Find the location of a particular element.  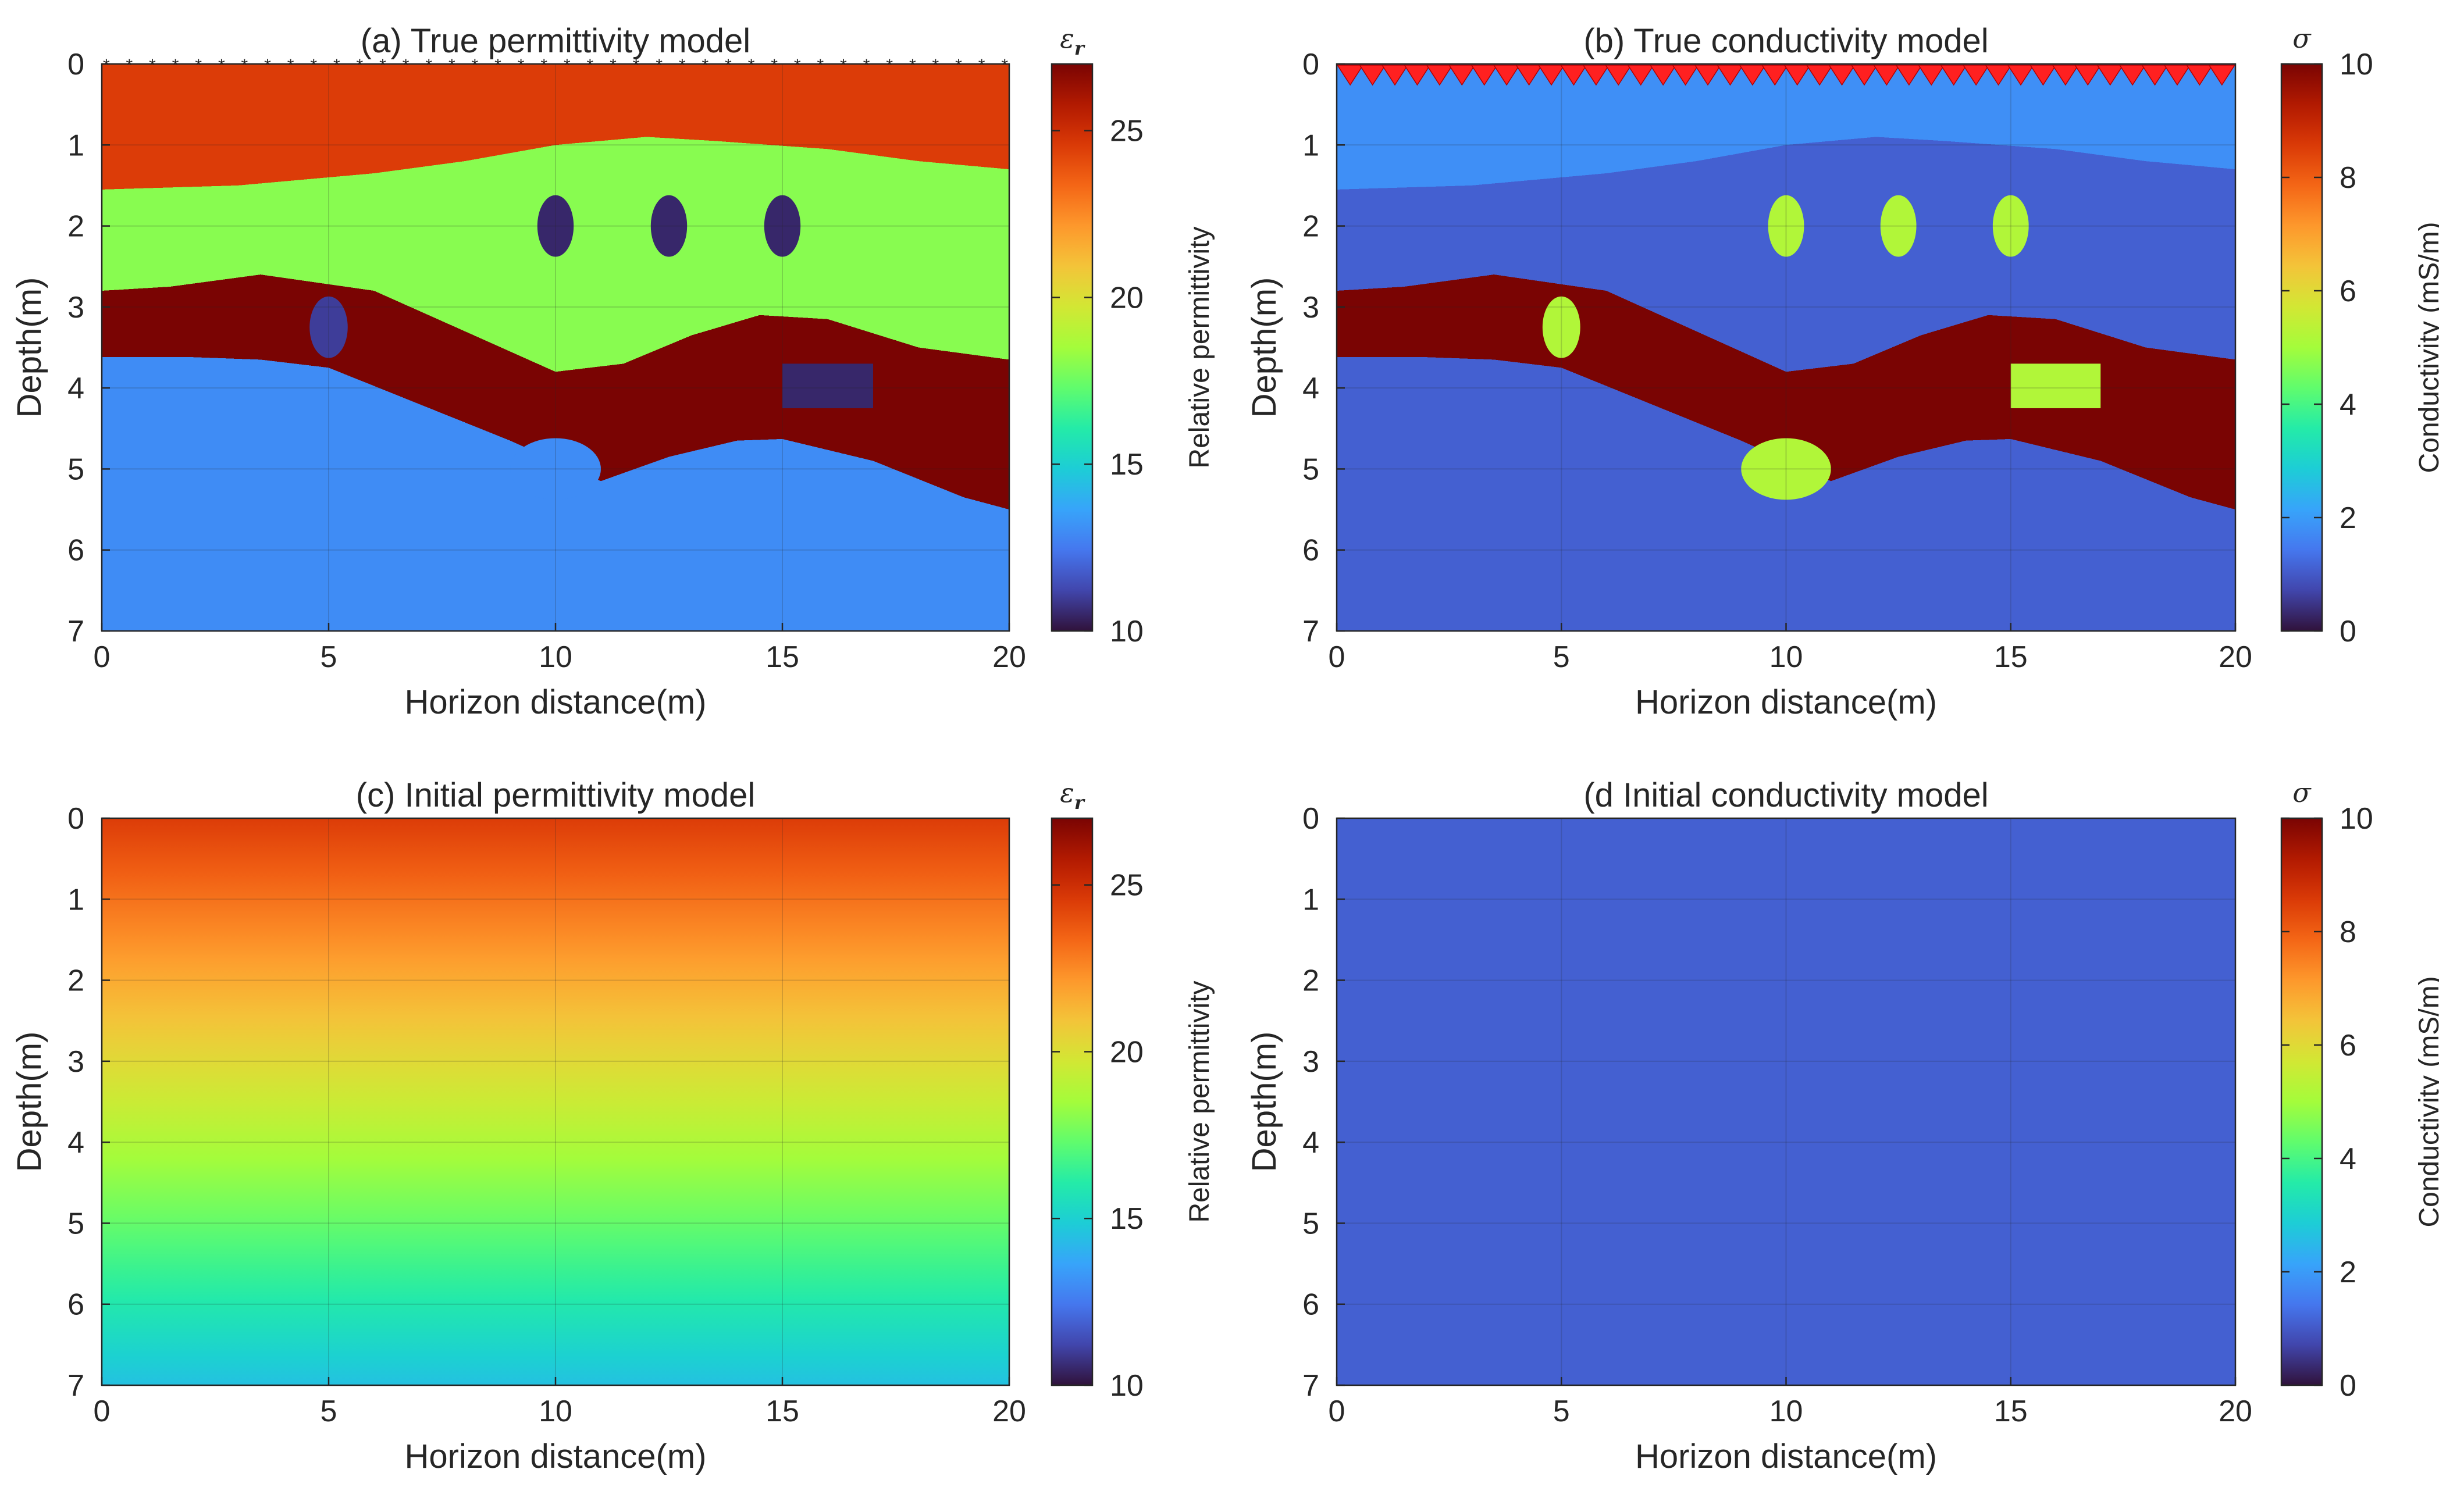

colorbar-label: Relative permittivity is located at coordinates (1199, 1101).